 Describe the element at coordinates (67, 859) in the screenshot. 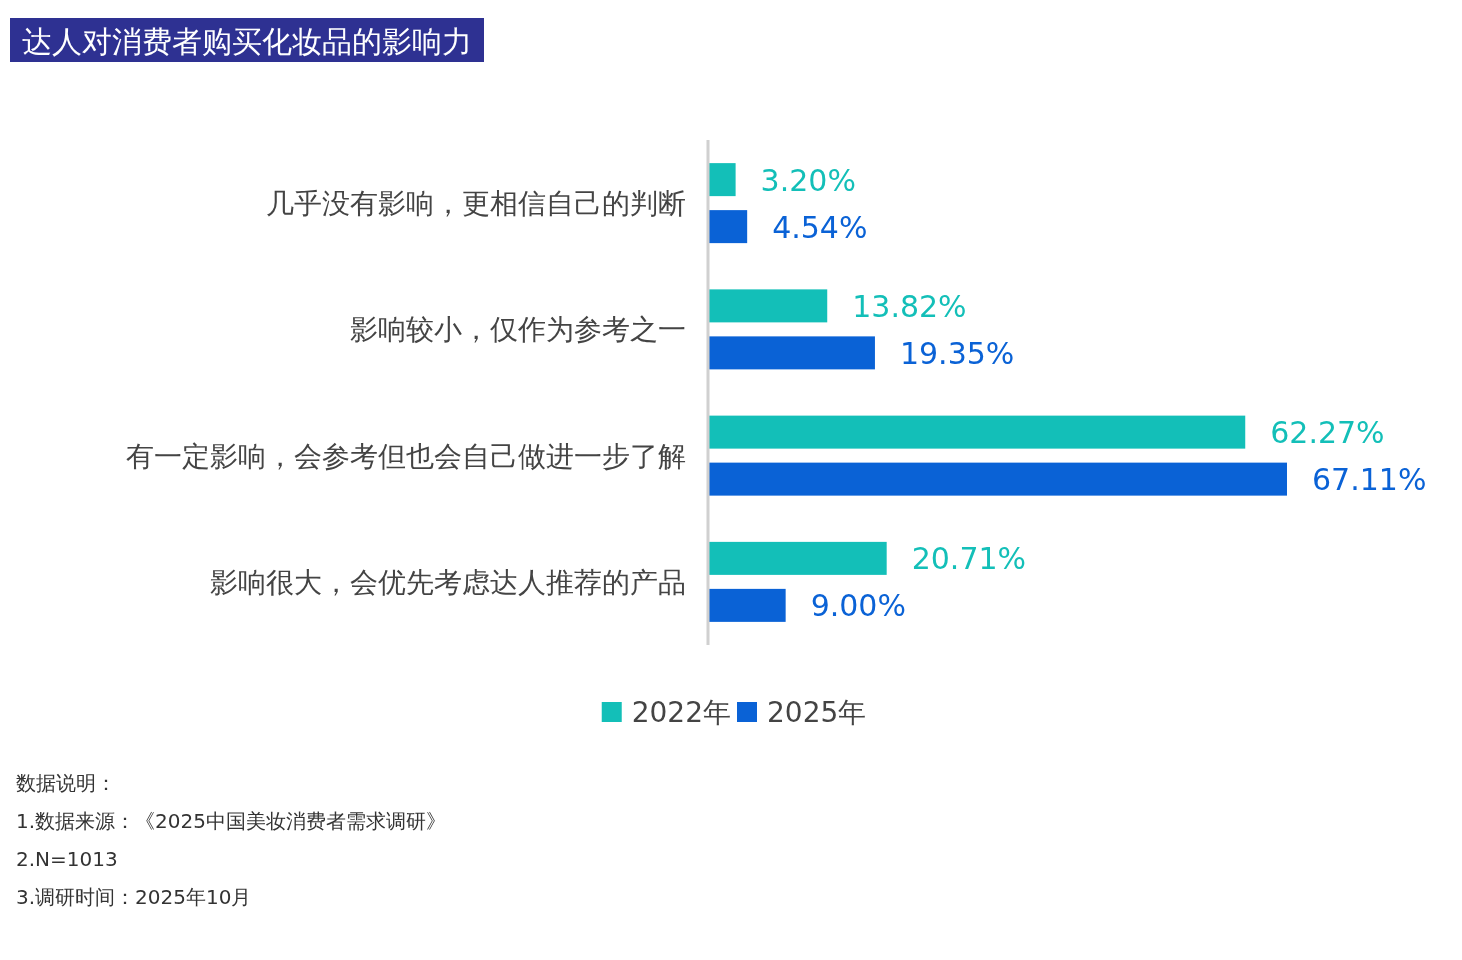

I see `text: 2.N=1013` at that location.